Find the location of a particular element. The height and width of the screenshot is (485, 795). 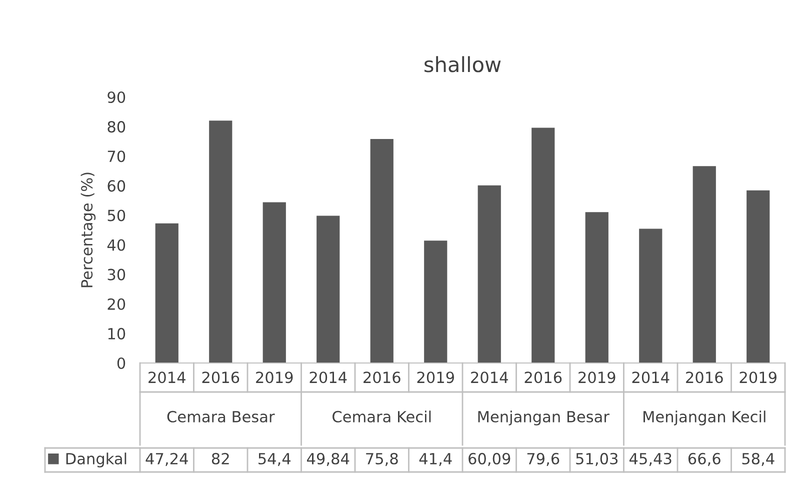

text: Menjangan Besar is located at coordinates (544, 418).